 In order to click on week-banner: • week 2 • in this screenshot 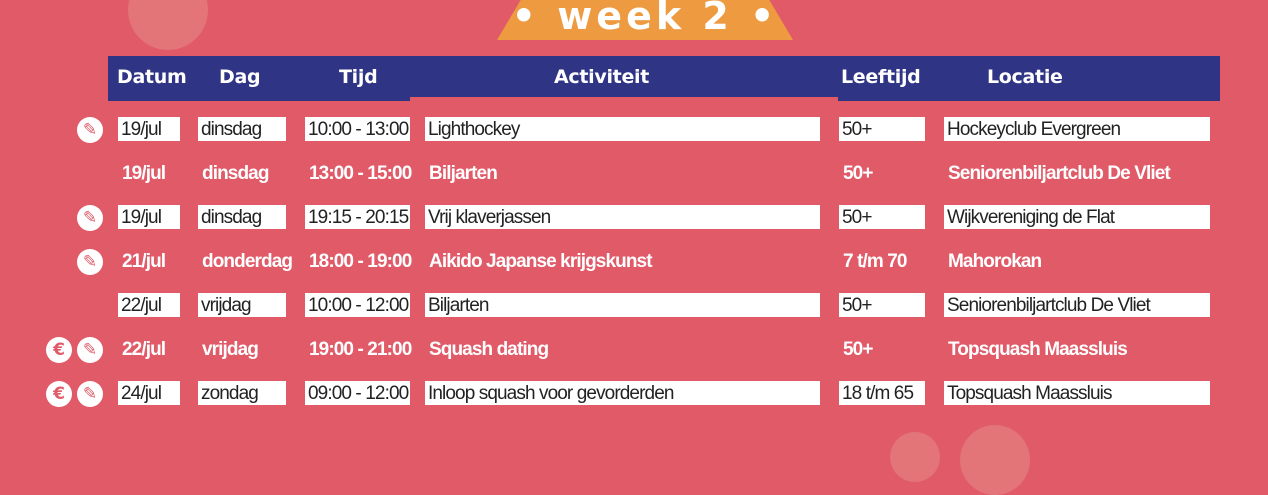, I will do `click(645, 20)`.